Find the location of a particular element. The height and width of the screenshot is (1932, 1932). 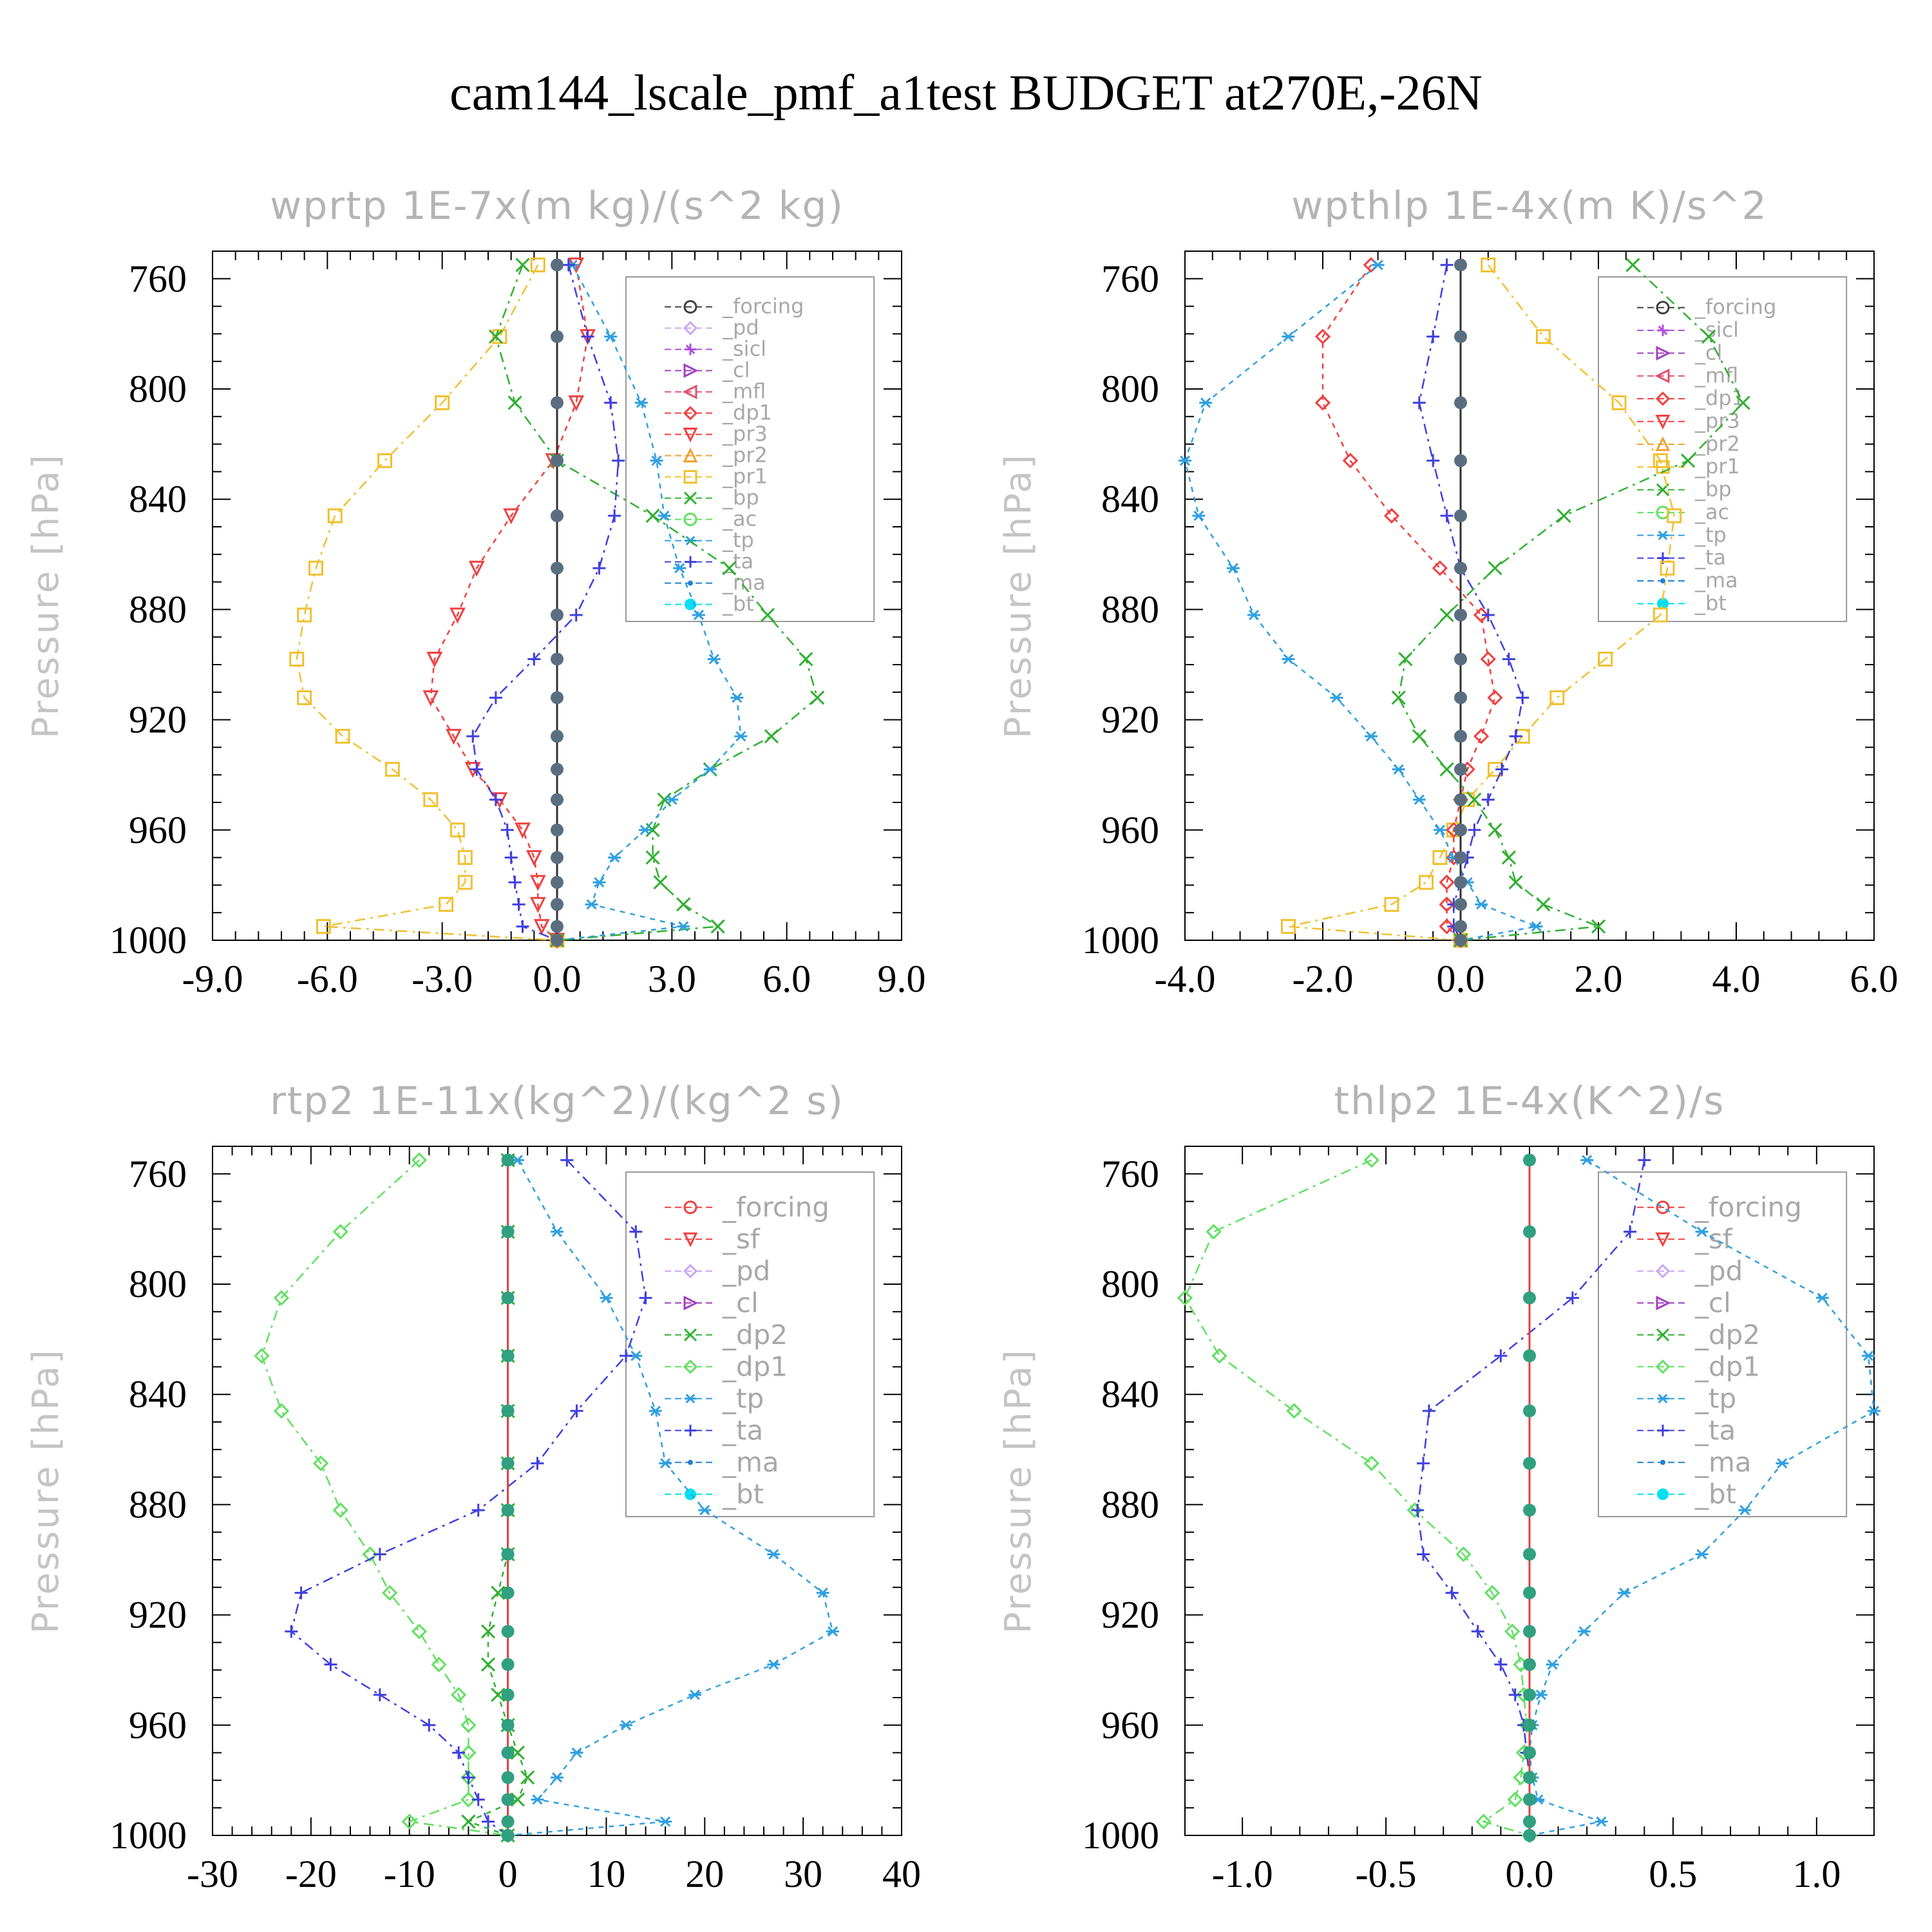

legend-entry: _pr1 is located at coordinates (745, 477).